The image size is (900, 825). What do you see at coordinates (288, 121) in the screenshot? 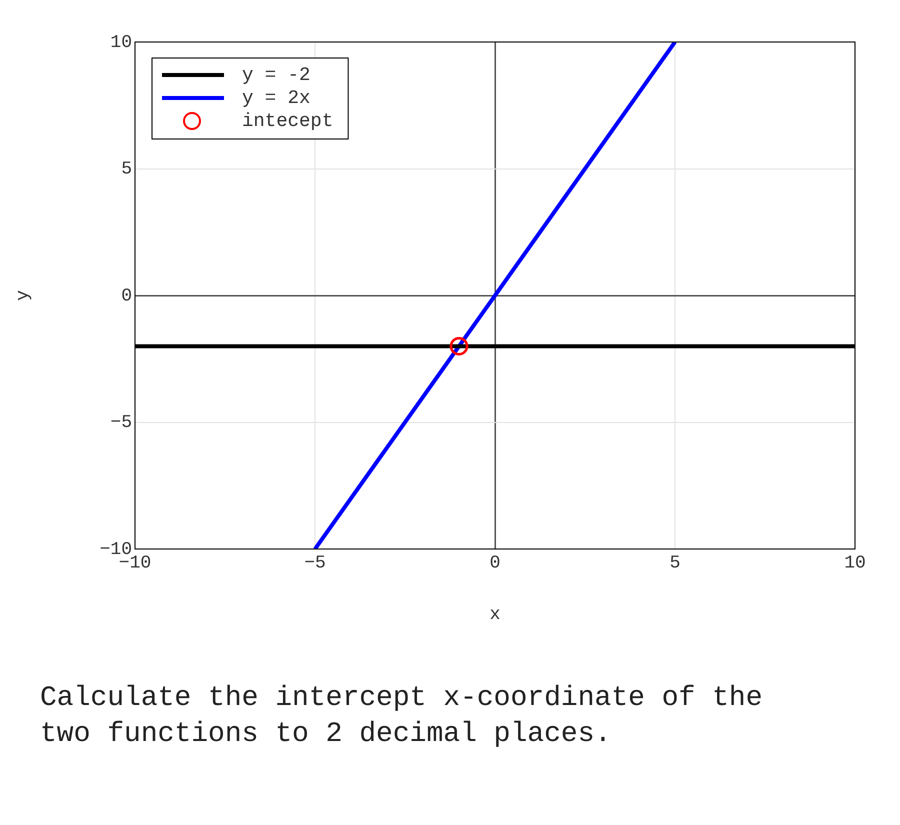
I see `legend-label: intecept` at bounding box center [288, 121].